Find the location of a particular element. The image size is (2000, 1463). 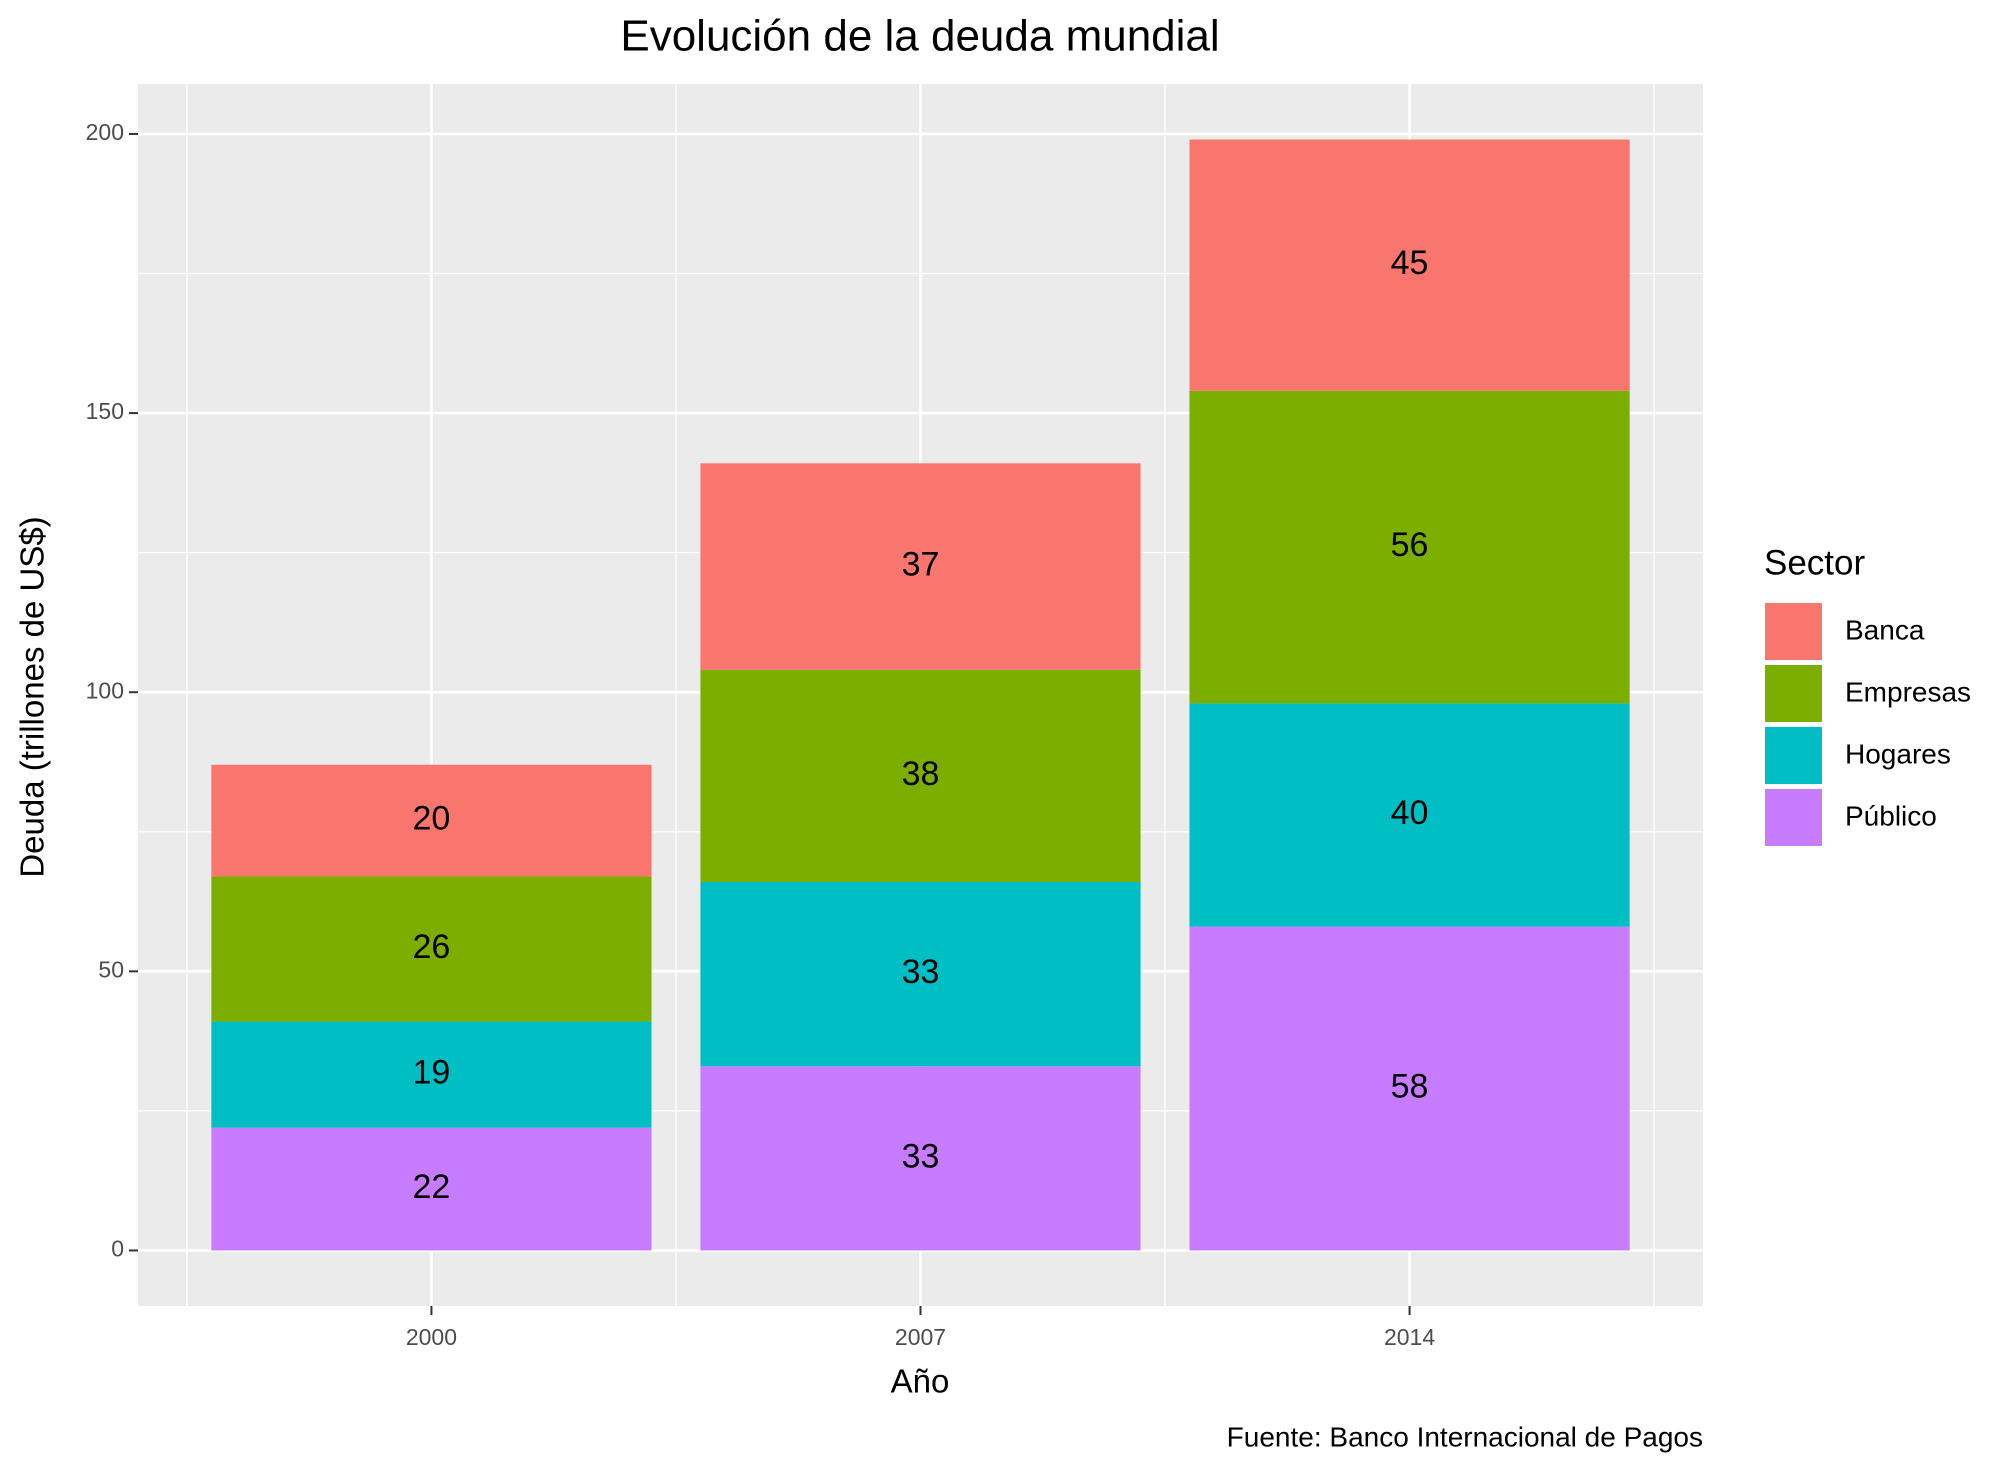

y-tick-label: 50 is located at coordinates (111, 969).